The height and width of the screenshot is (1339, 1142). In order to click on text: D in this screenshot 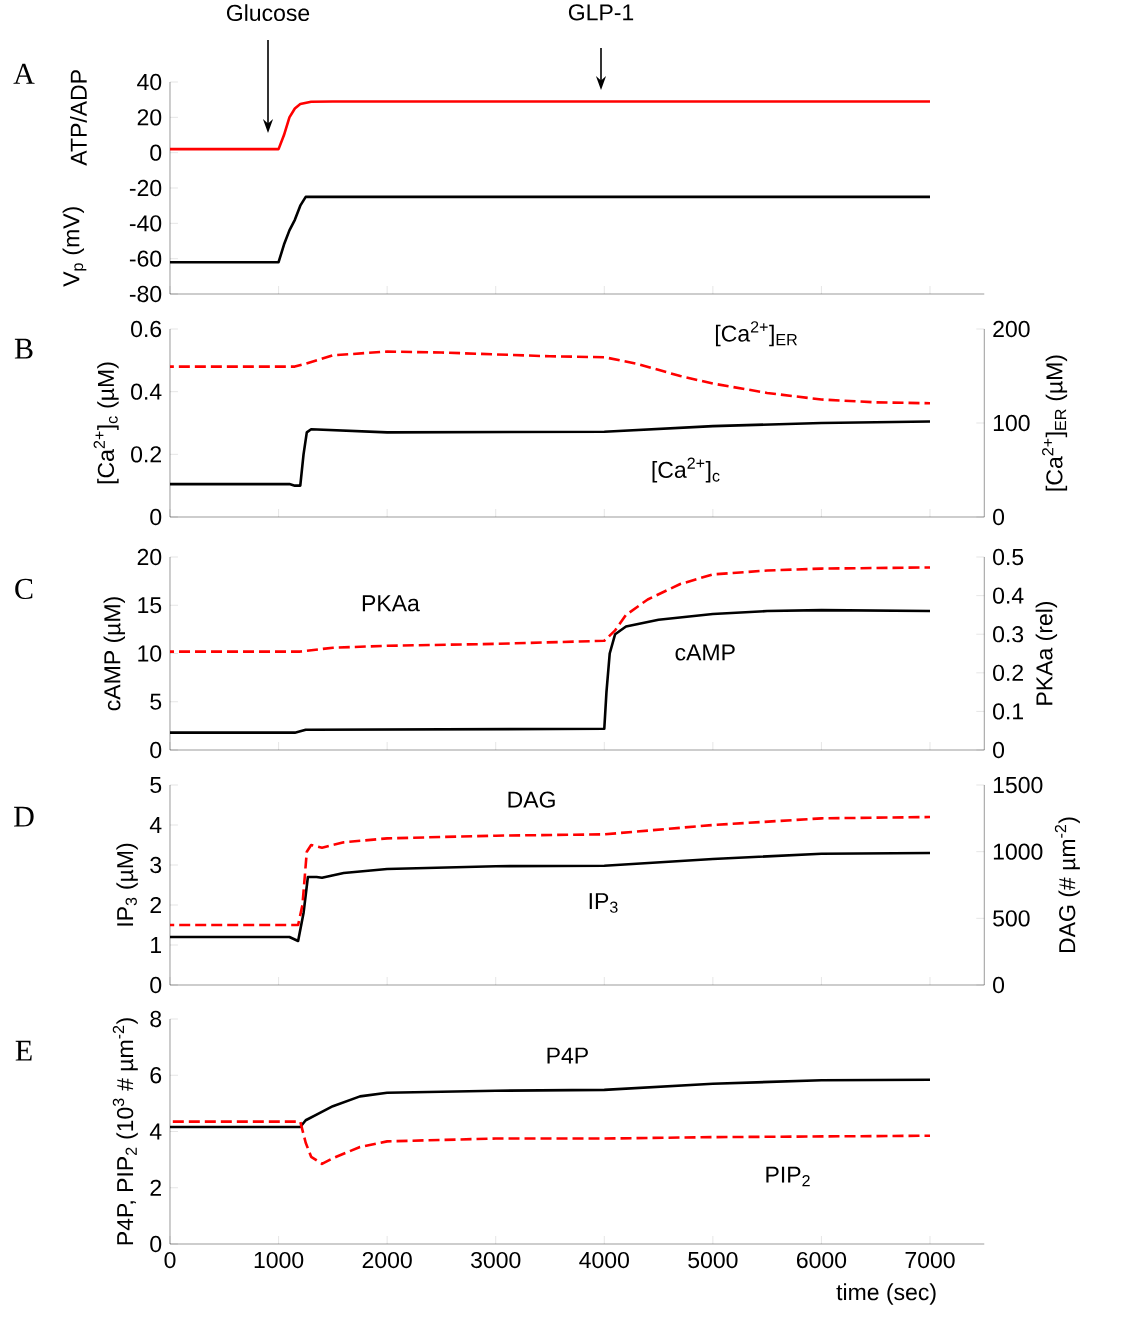, I will do `click(24, 816)`.